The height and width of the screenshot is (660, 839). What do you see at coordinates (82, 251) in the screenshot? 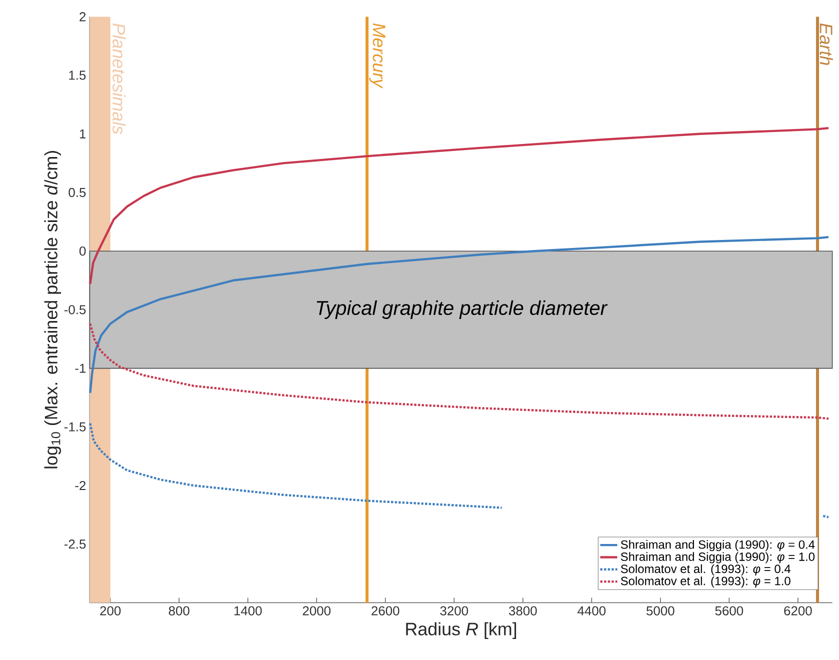
I see `y-tick-label: 0` at bounding box center [82, 251].